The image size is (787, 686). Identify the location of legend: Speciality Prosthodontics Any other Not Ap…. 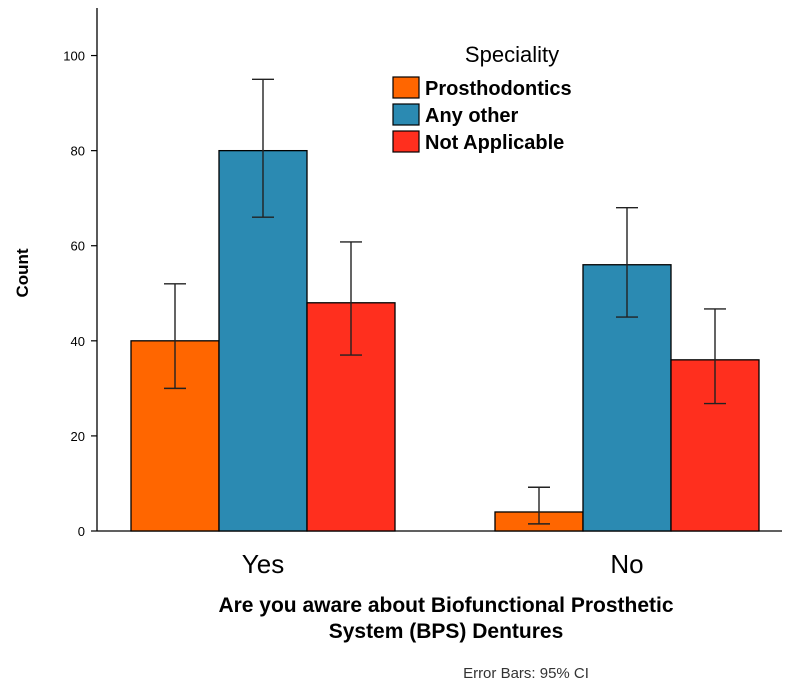
(482, 98).